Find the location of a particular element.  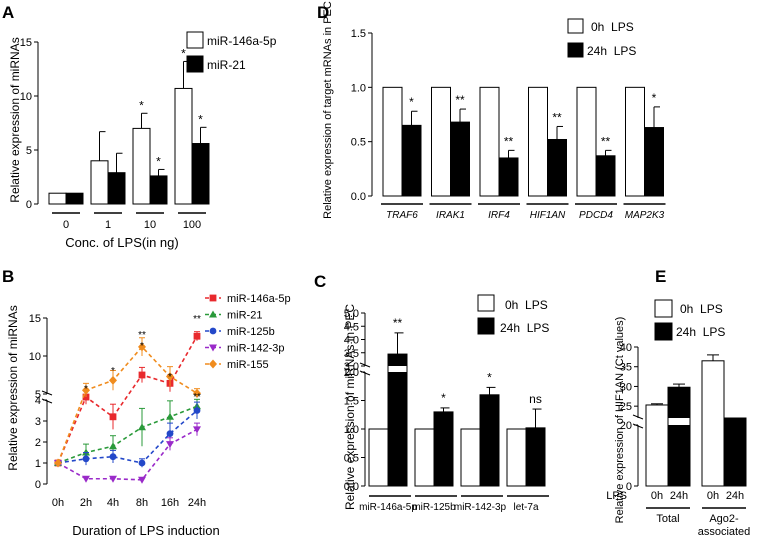

panel-d-letter: D is located at coordinates (323, 12).